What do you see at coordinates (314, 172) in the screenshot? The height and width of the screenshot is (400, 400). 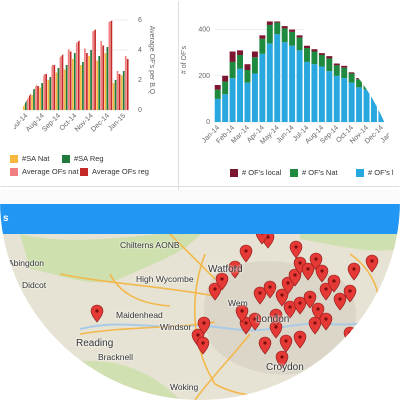 I see `legend-item: # OF's Nat` at bounding box center [314, 172].